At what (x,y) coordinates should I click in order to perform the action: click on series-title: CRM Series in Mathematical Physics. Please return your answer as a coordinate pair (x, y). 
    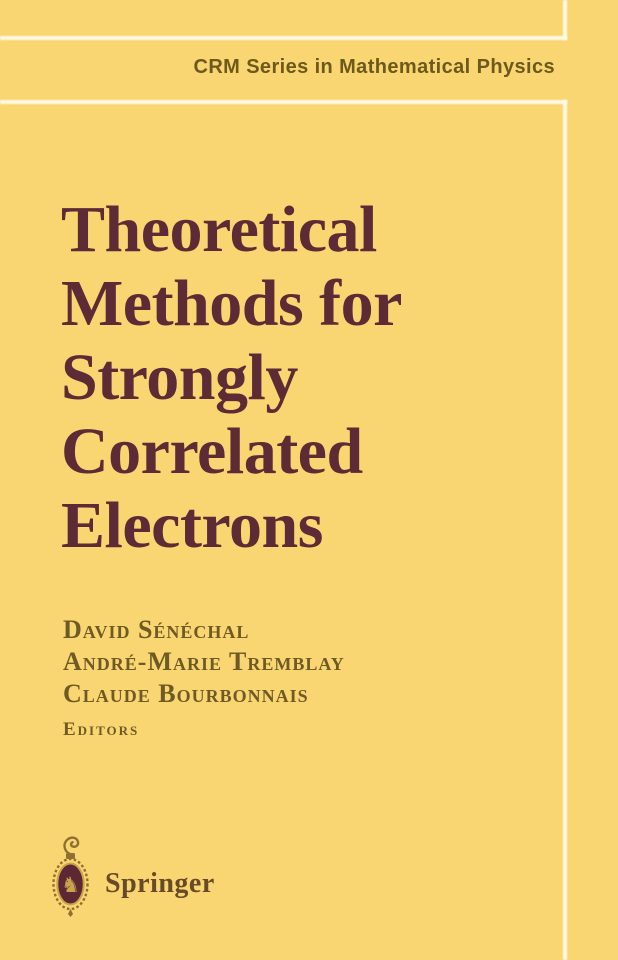
    Looking at the image, I should click on (374, 67).